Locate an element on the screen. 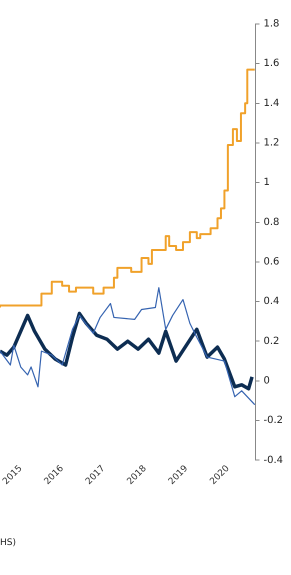 The image size is (291, 575). y-tick-label: -0.2 is located at coordinates (273, 420).